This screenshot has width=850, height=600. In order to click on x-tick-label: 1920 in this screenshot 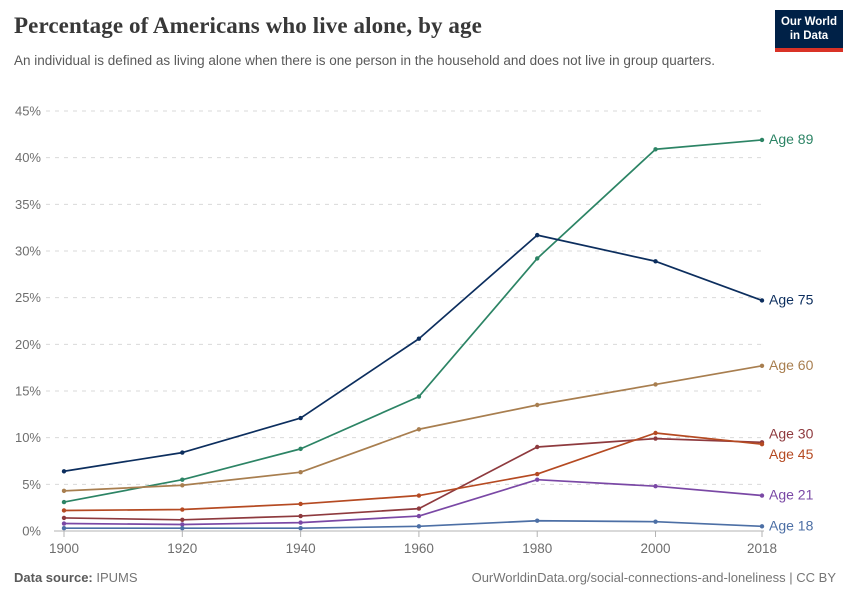, I will do `click(182, 548)`.